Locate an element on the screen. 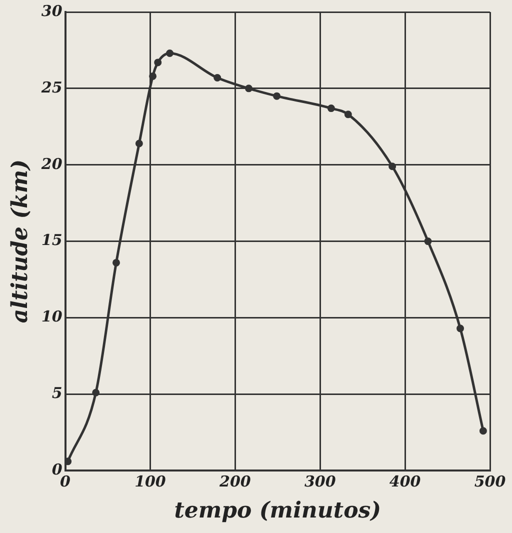  x-tick-label: 500 is located at coordinates (490, 481).